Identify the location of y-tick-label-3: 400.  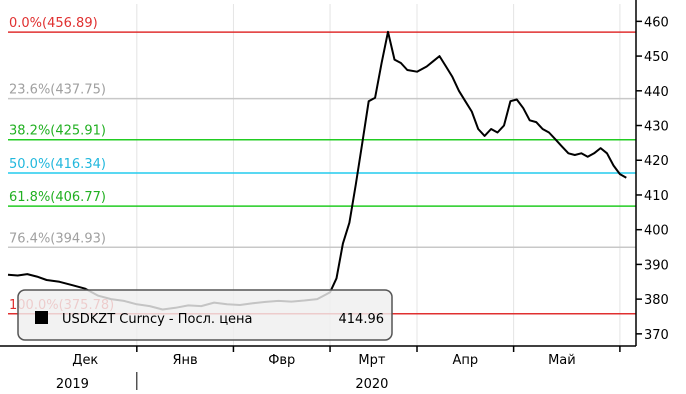
(656, 231).